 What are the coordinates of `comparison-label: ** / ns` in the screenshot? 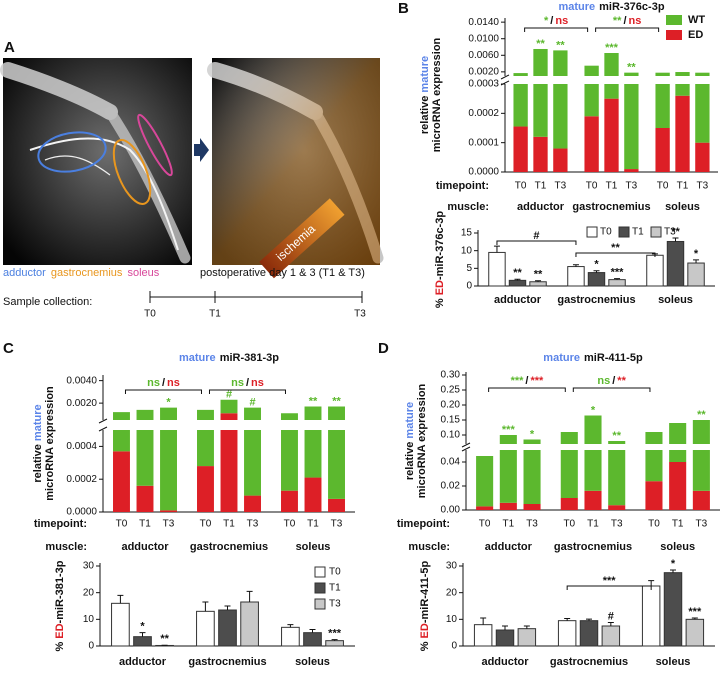 It's located at (627, 21).